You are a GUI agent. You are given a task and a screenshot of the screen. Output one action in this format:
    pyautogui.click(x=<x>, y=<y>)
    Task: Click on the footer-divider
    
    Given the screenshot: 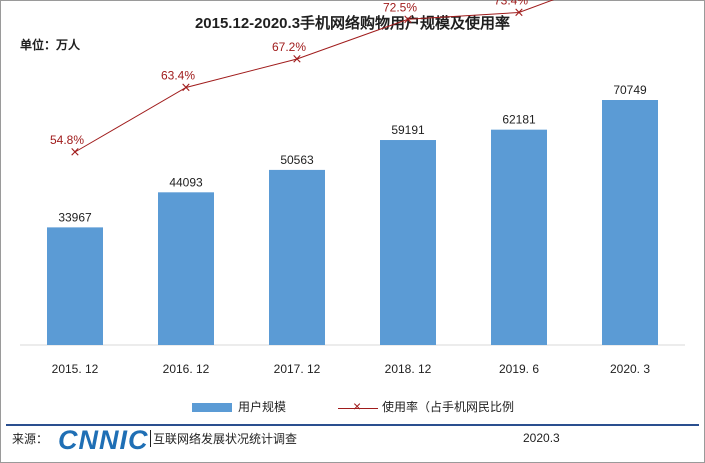 What is the action you would take?
    pyautogui.click(x=352, y=425)
    